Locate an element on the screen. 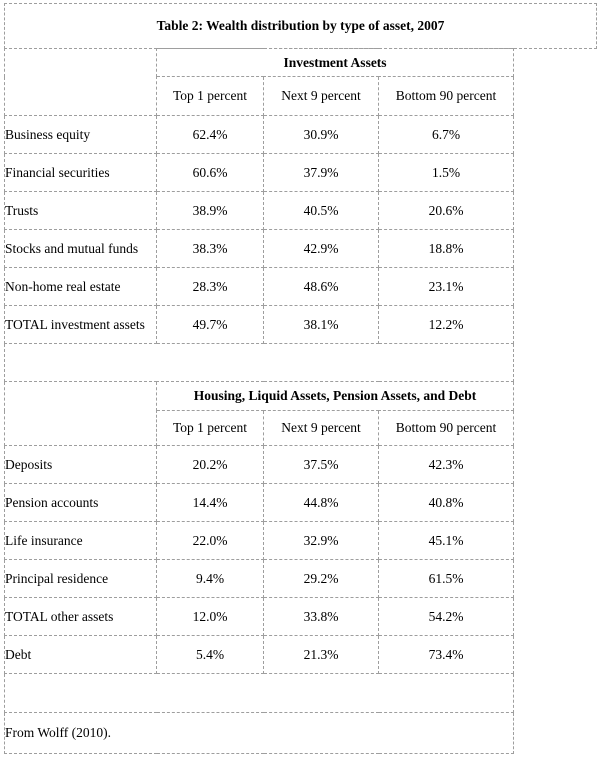 The width and height of the screenshot is (603, 768). table-row: Trusts 38.9% 40.5% 20.6% is located at coordinates (259, 210).